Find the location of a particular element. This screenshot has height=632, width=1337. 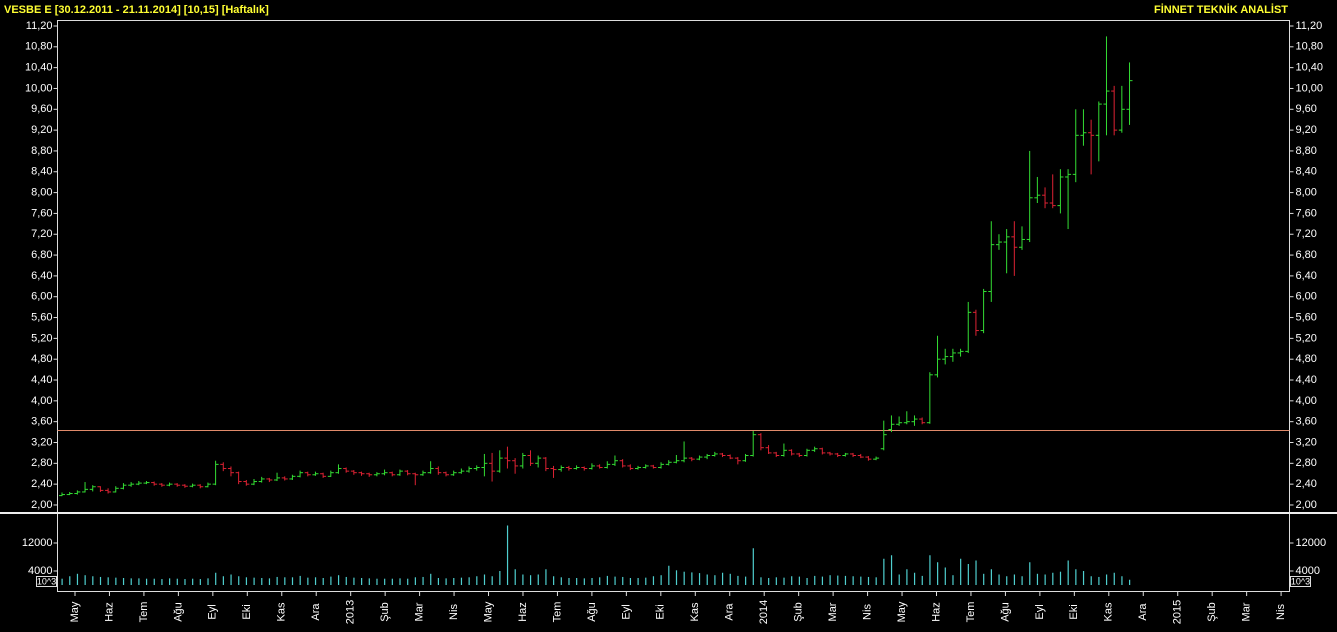

y-tick-label: 4000 is located at coordinates (40, 571).